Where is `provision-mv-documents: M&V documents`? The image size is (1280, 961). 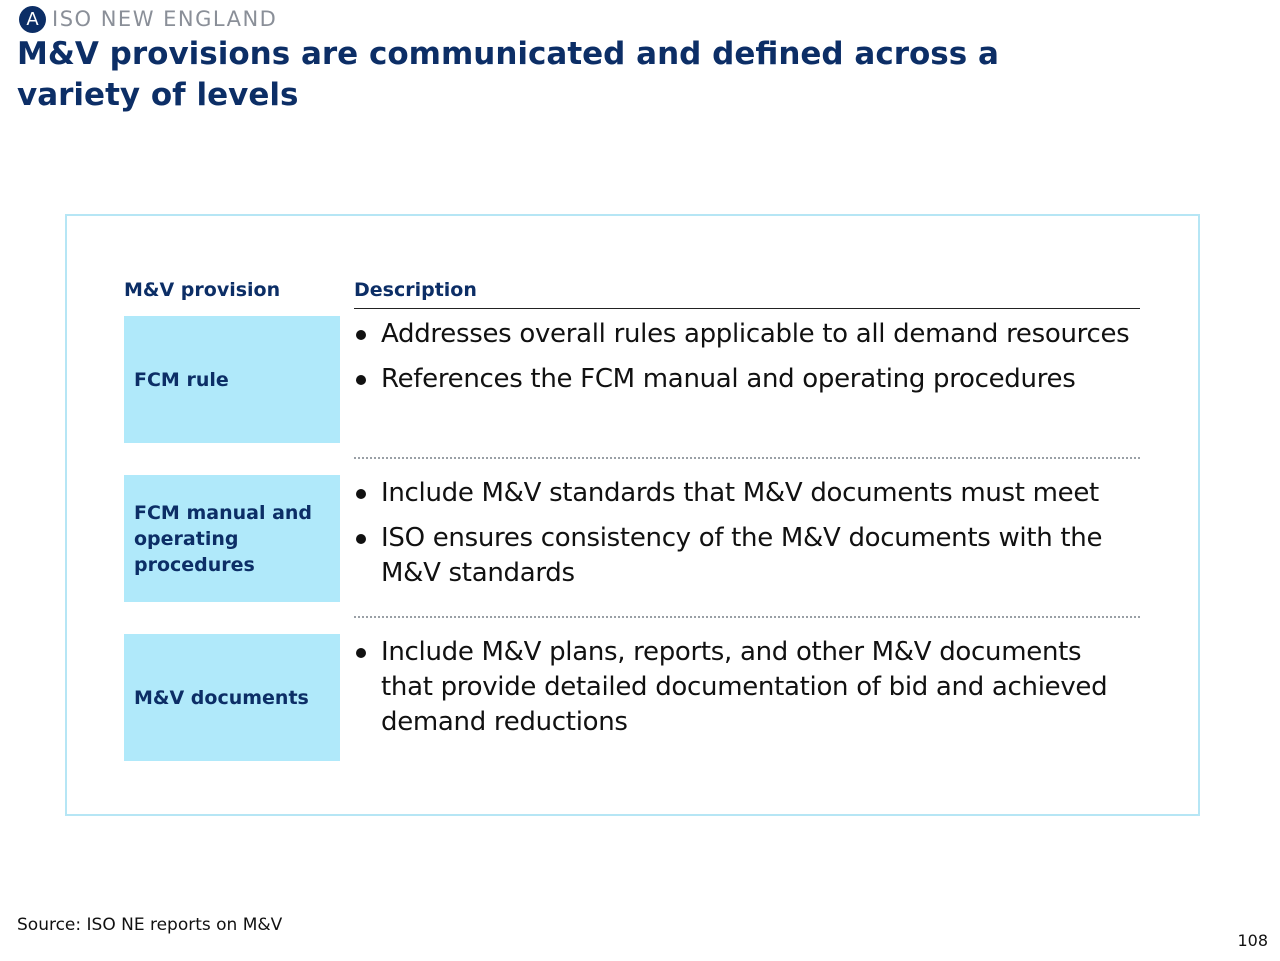 provision-mv-documents: M&V documents is located at coordinates (232, 697).